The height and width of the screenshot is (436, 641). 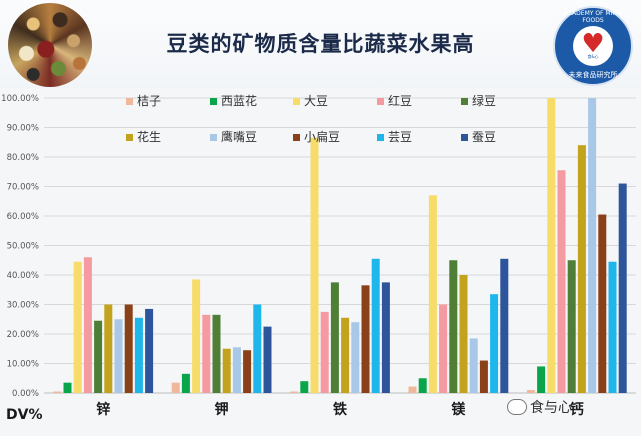 What do you see at coordinates (593, 17) in the screenshot?
I see `logo-text: ACADEMY OF MIRAI FOODS` at bounding box center [593, 17].